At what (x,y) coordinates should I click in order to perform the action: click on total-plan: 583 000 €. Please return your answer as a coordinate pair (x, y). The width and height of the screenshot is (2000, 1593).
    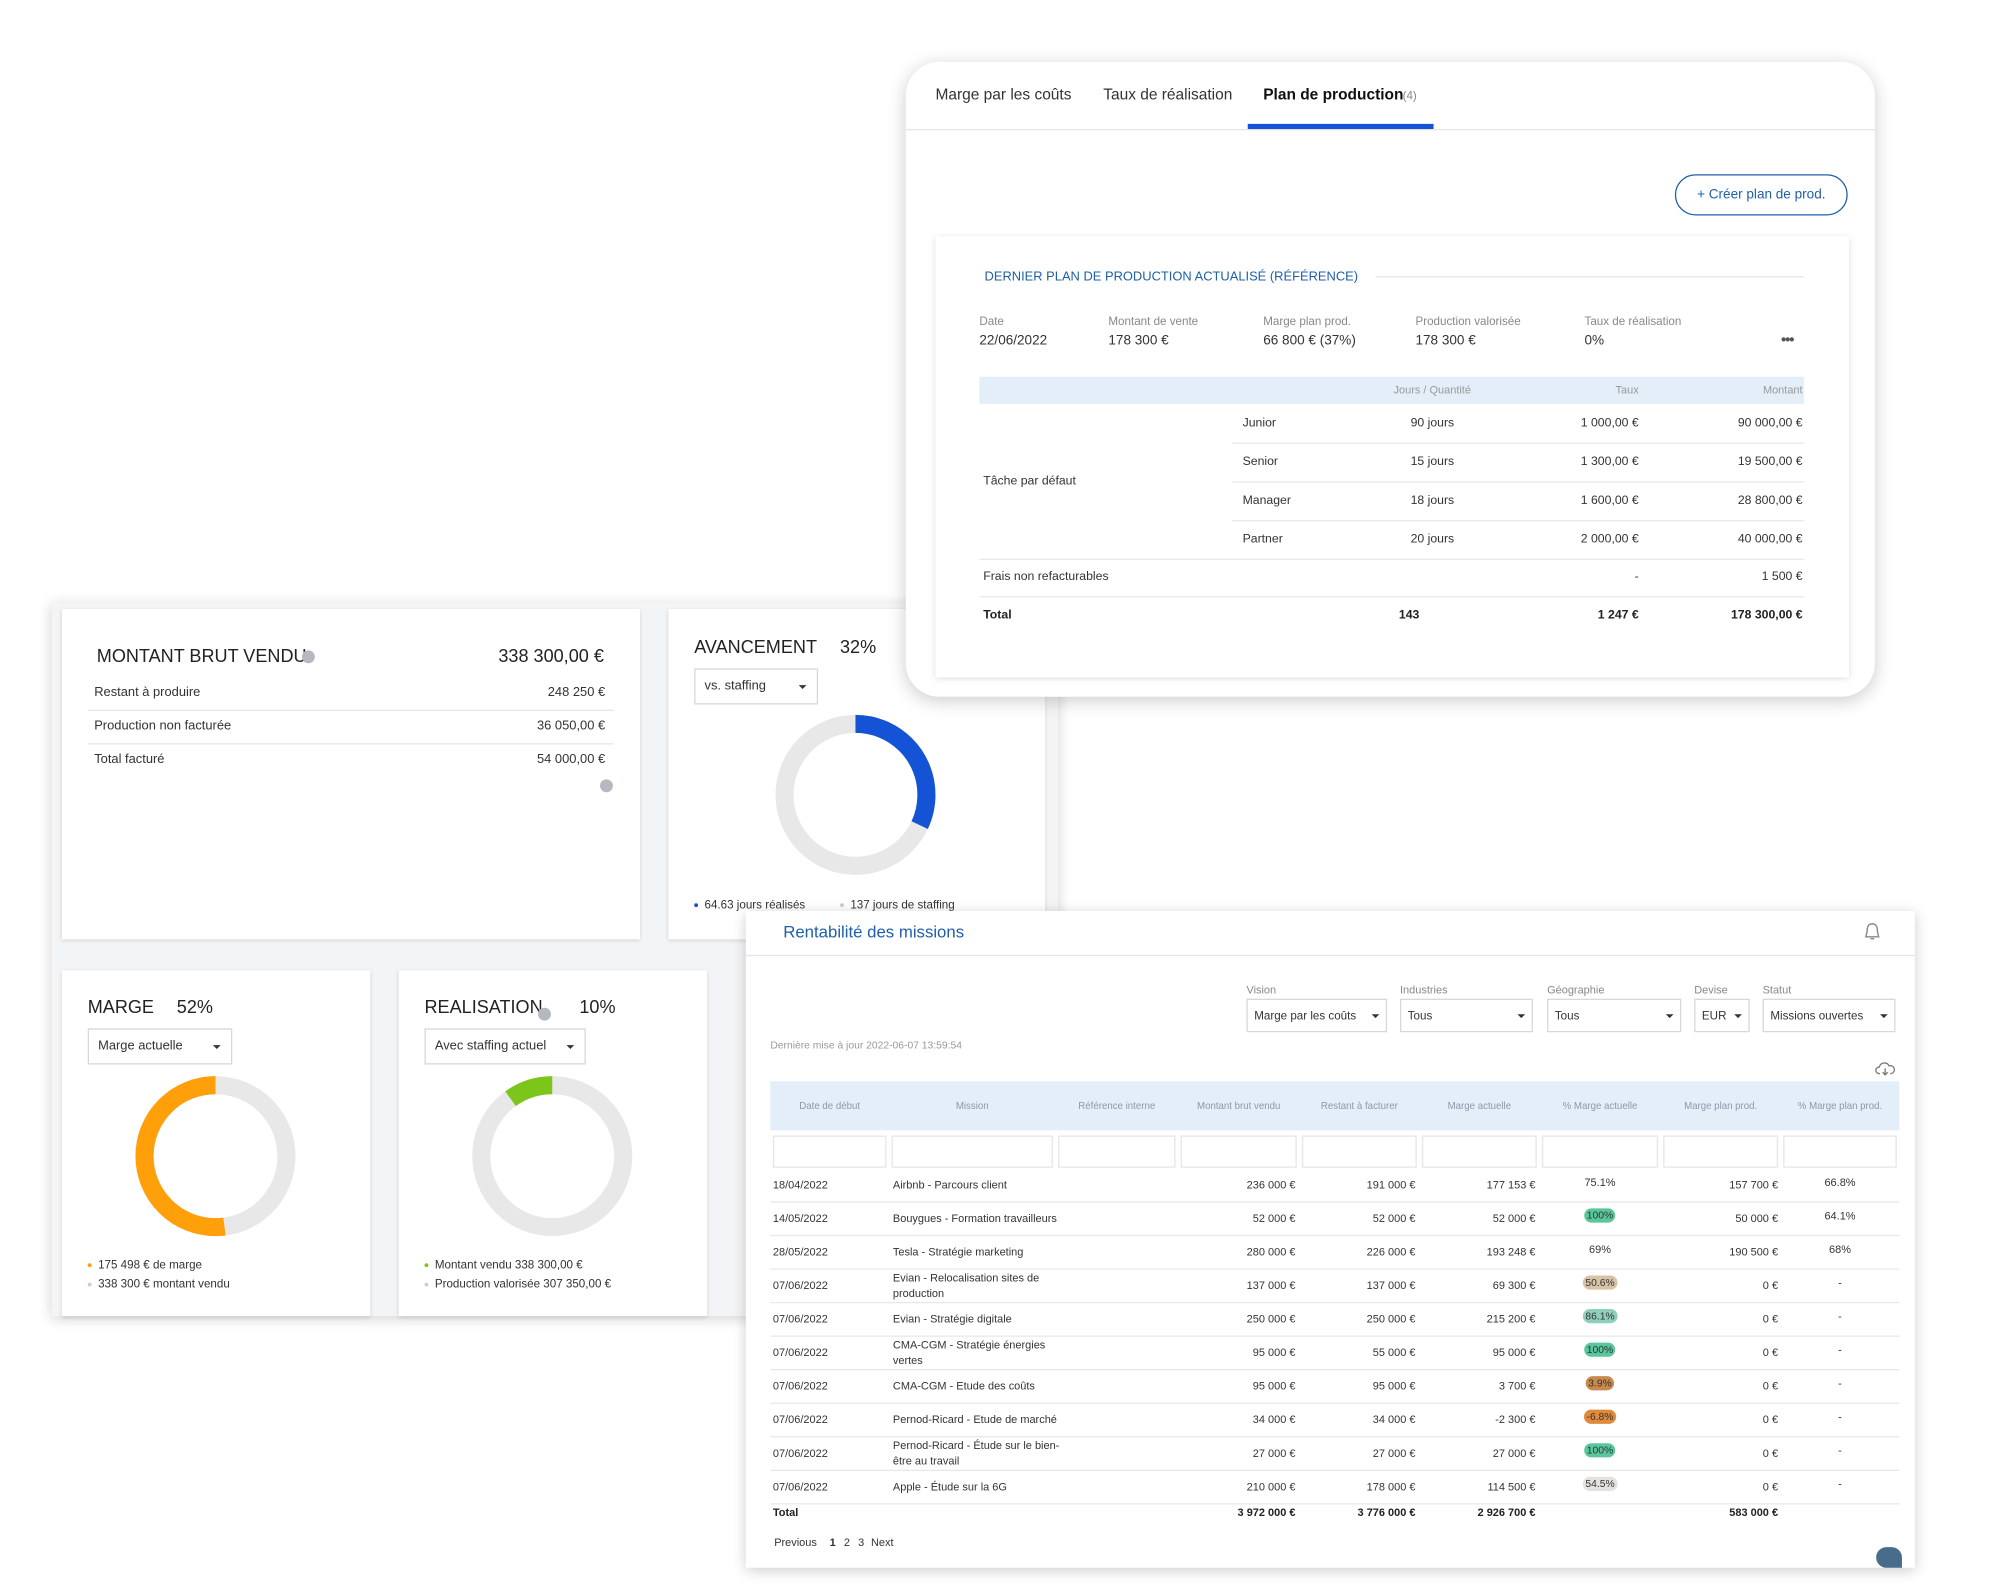
    Looking at the image, I should click on (1754, 1512).